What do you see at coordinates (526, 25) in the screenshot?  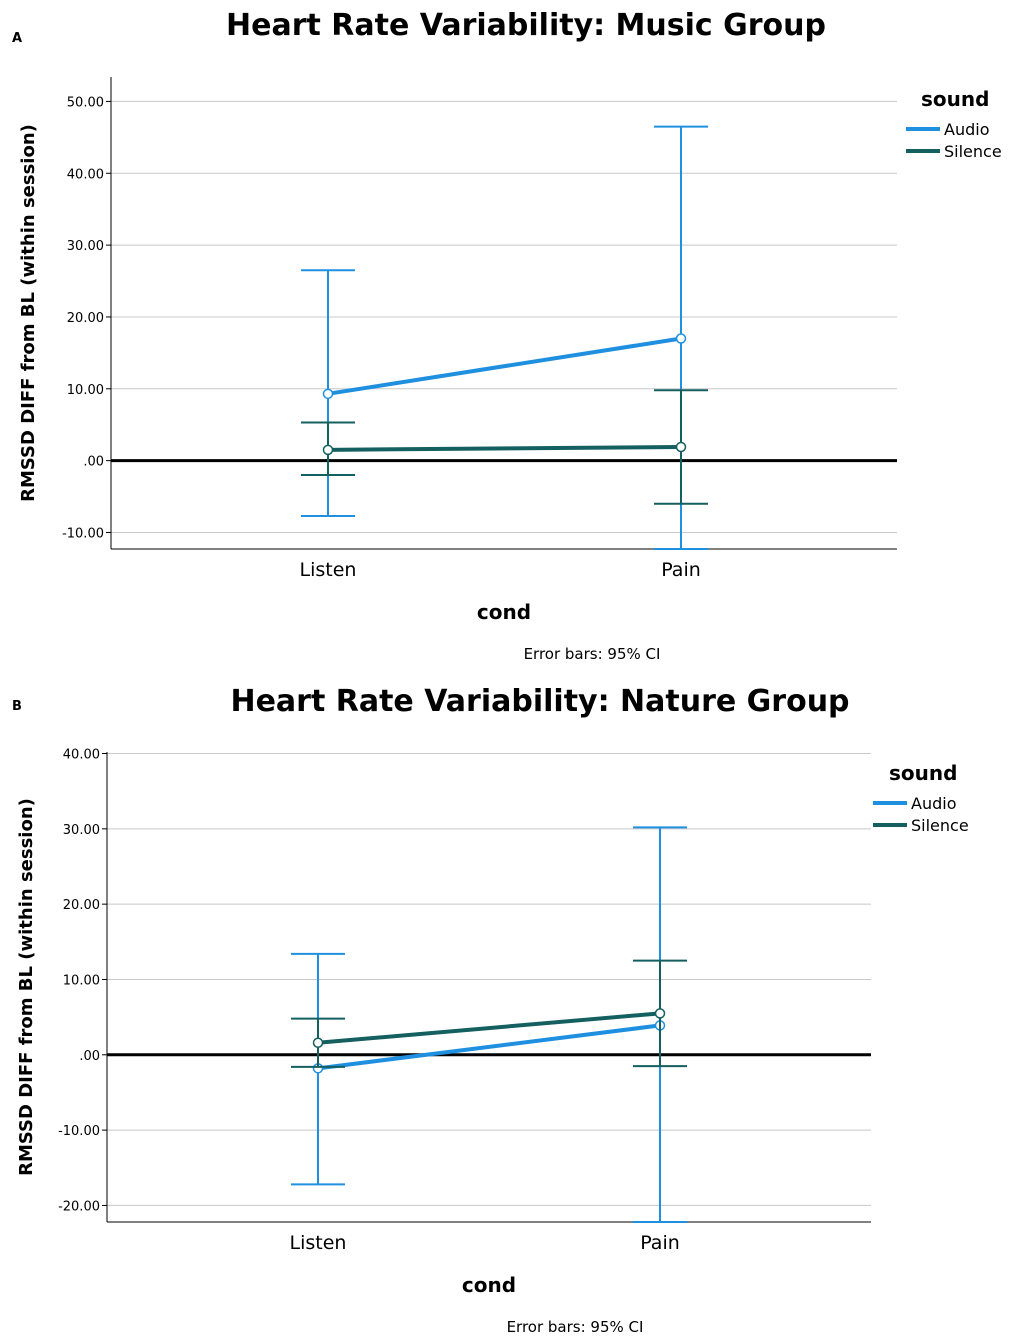 I see `chart-title: Heart Rate Variability: Music Group` at bounding box center [526, 25].